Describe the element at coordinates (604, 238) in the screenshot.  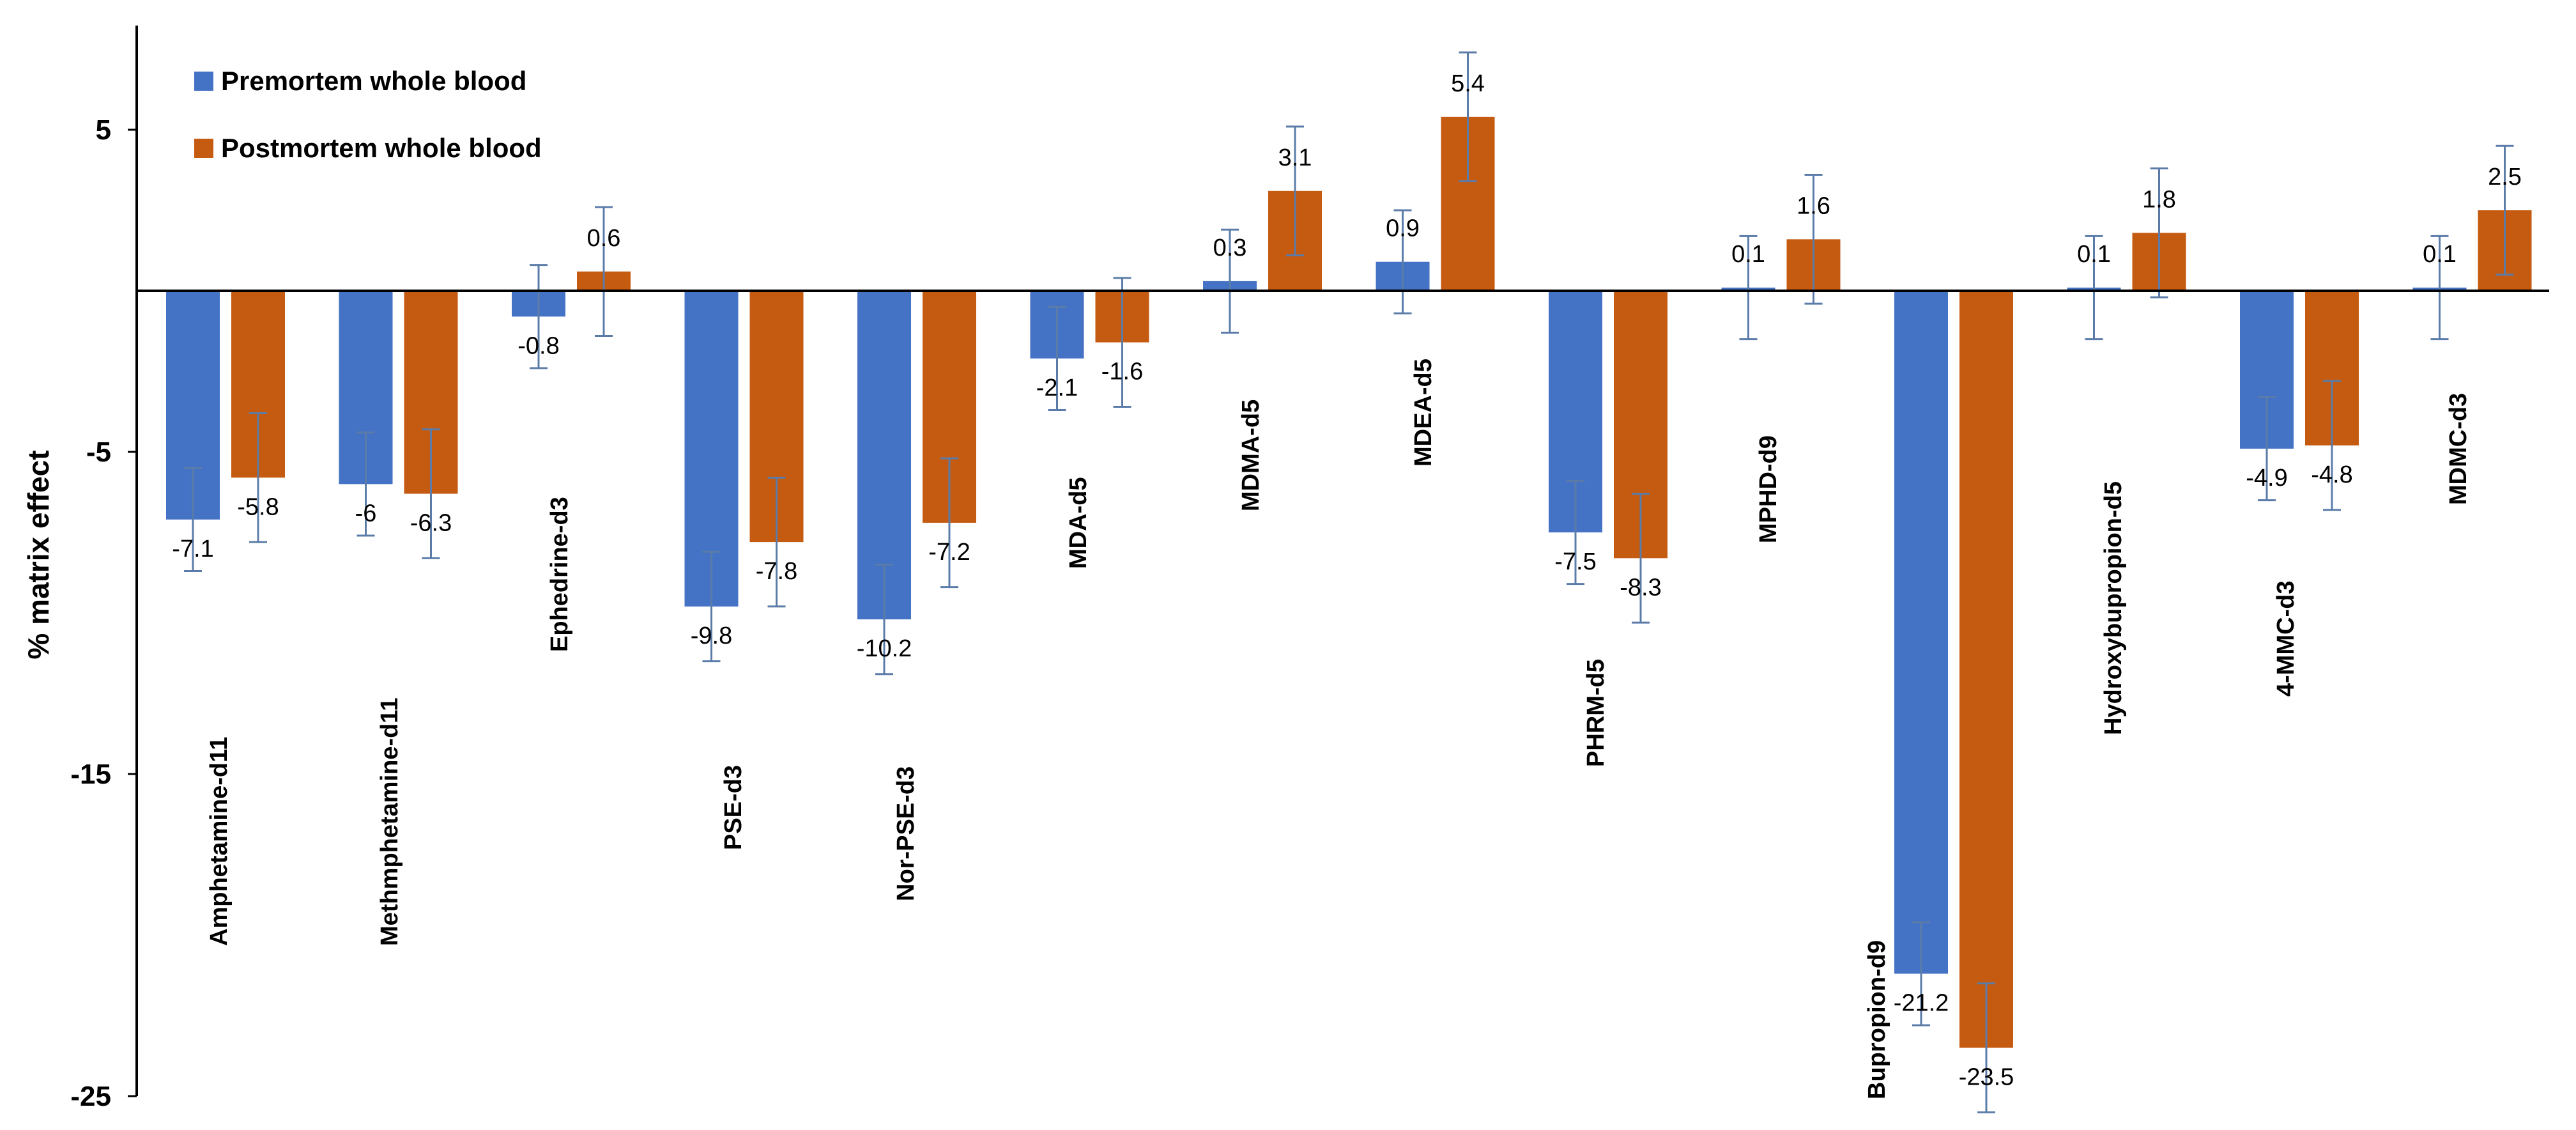
I see `data-label: 0.6` at that location.